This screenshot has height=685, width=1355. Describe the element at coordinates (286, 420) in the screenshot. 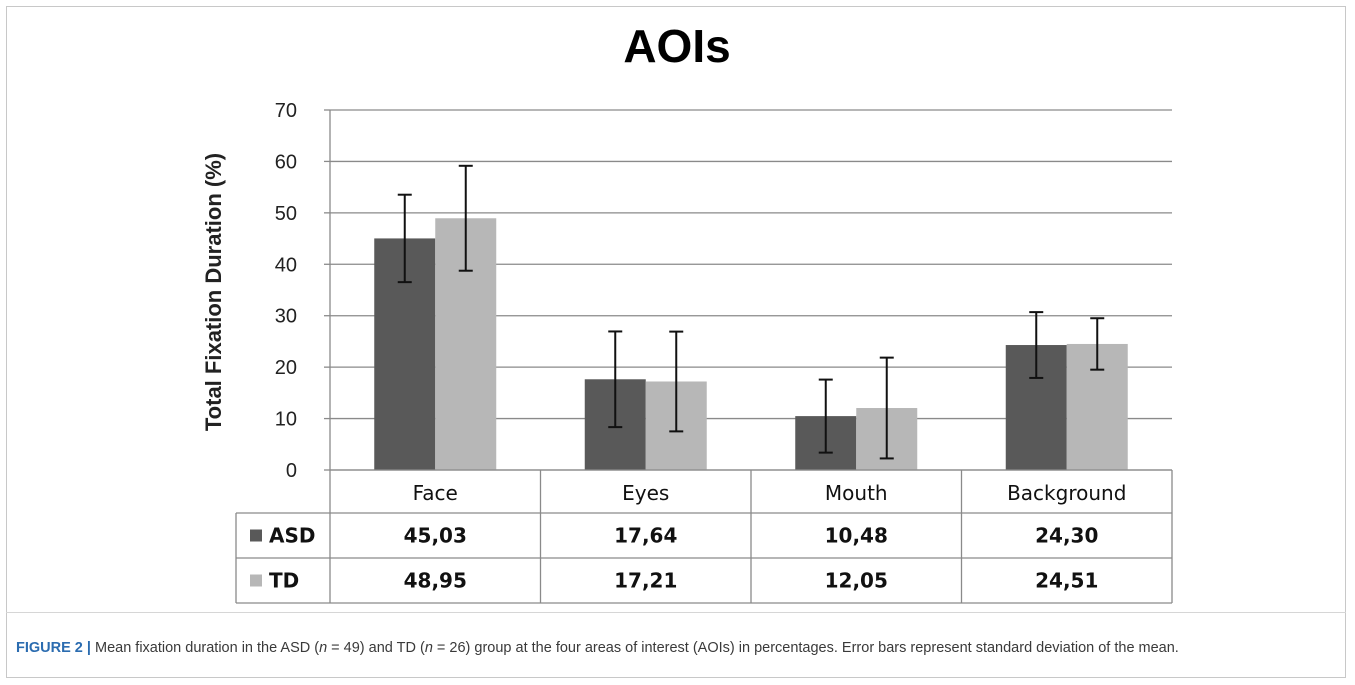

I see `y-tick-label-10: 10` at that location.